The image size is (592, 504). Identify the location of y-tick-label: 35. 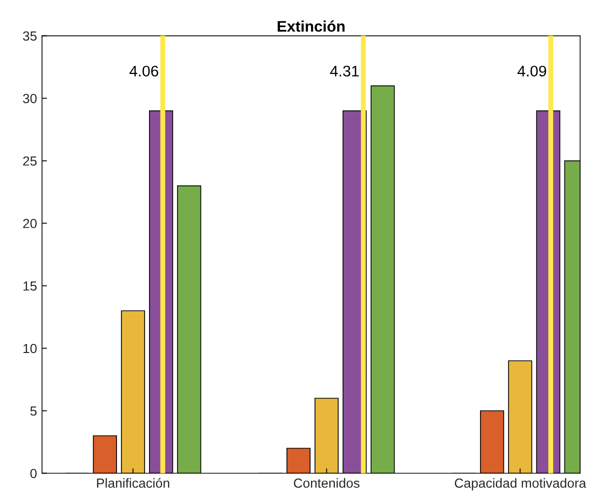
(30, 36).